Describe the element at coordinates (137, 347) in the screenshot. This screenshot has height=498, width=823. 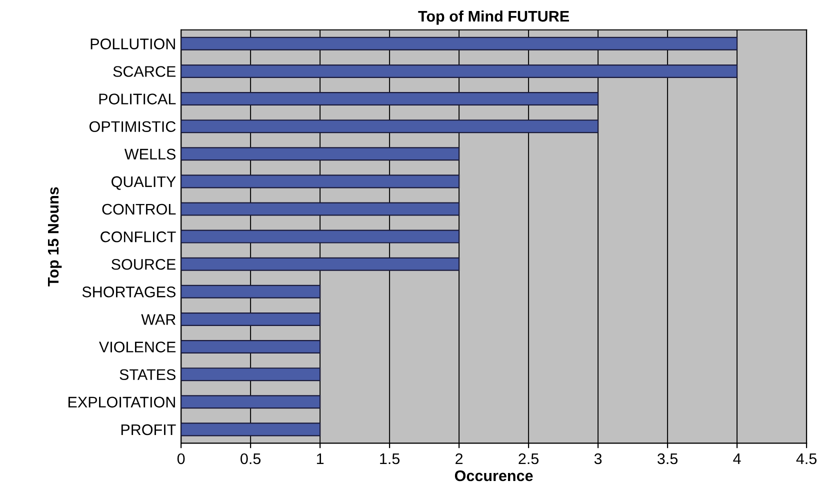
I see `y-tick-label: VIOLENCE` at that location.